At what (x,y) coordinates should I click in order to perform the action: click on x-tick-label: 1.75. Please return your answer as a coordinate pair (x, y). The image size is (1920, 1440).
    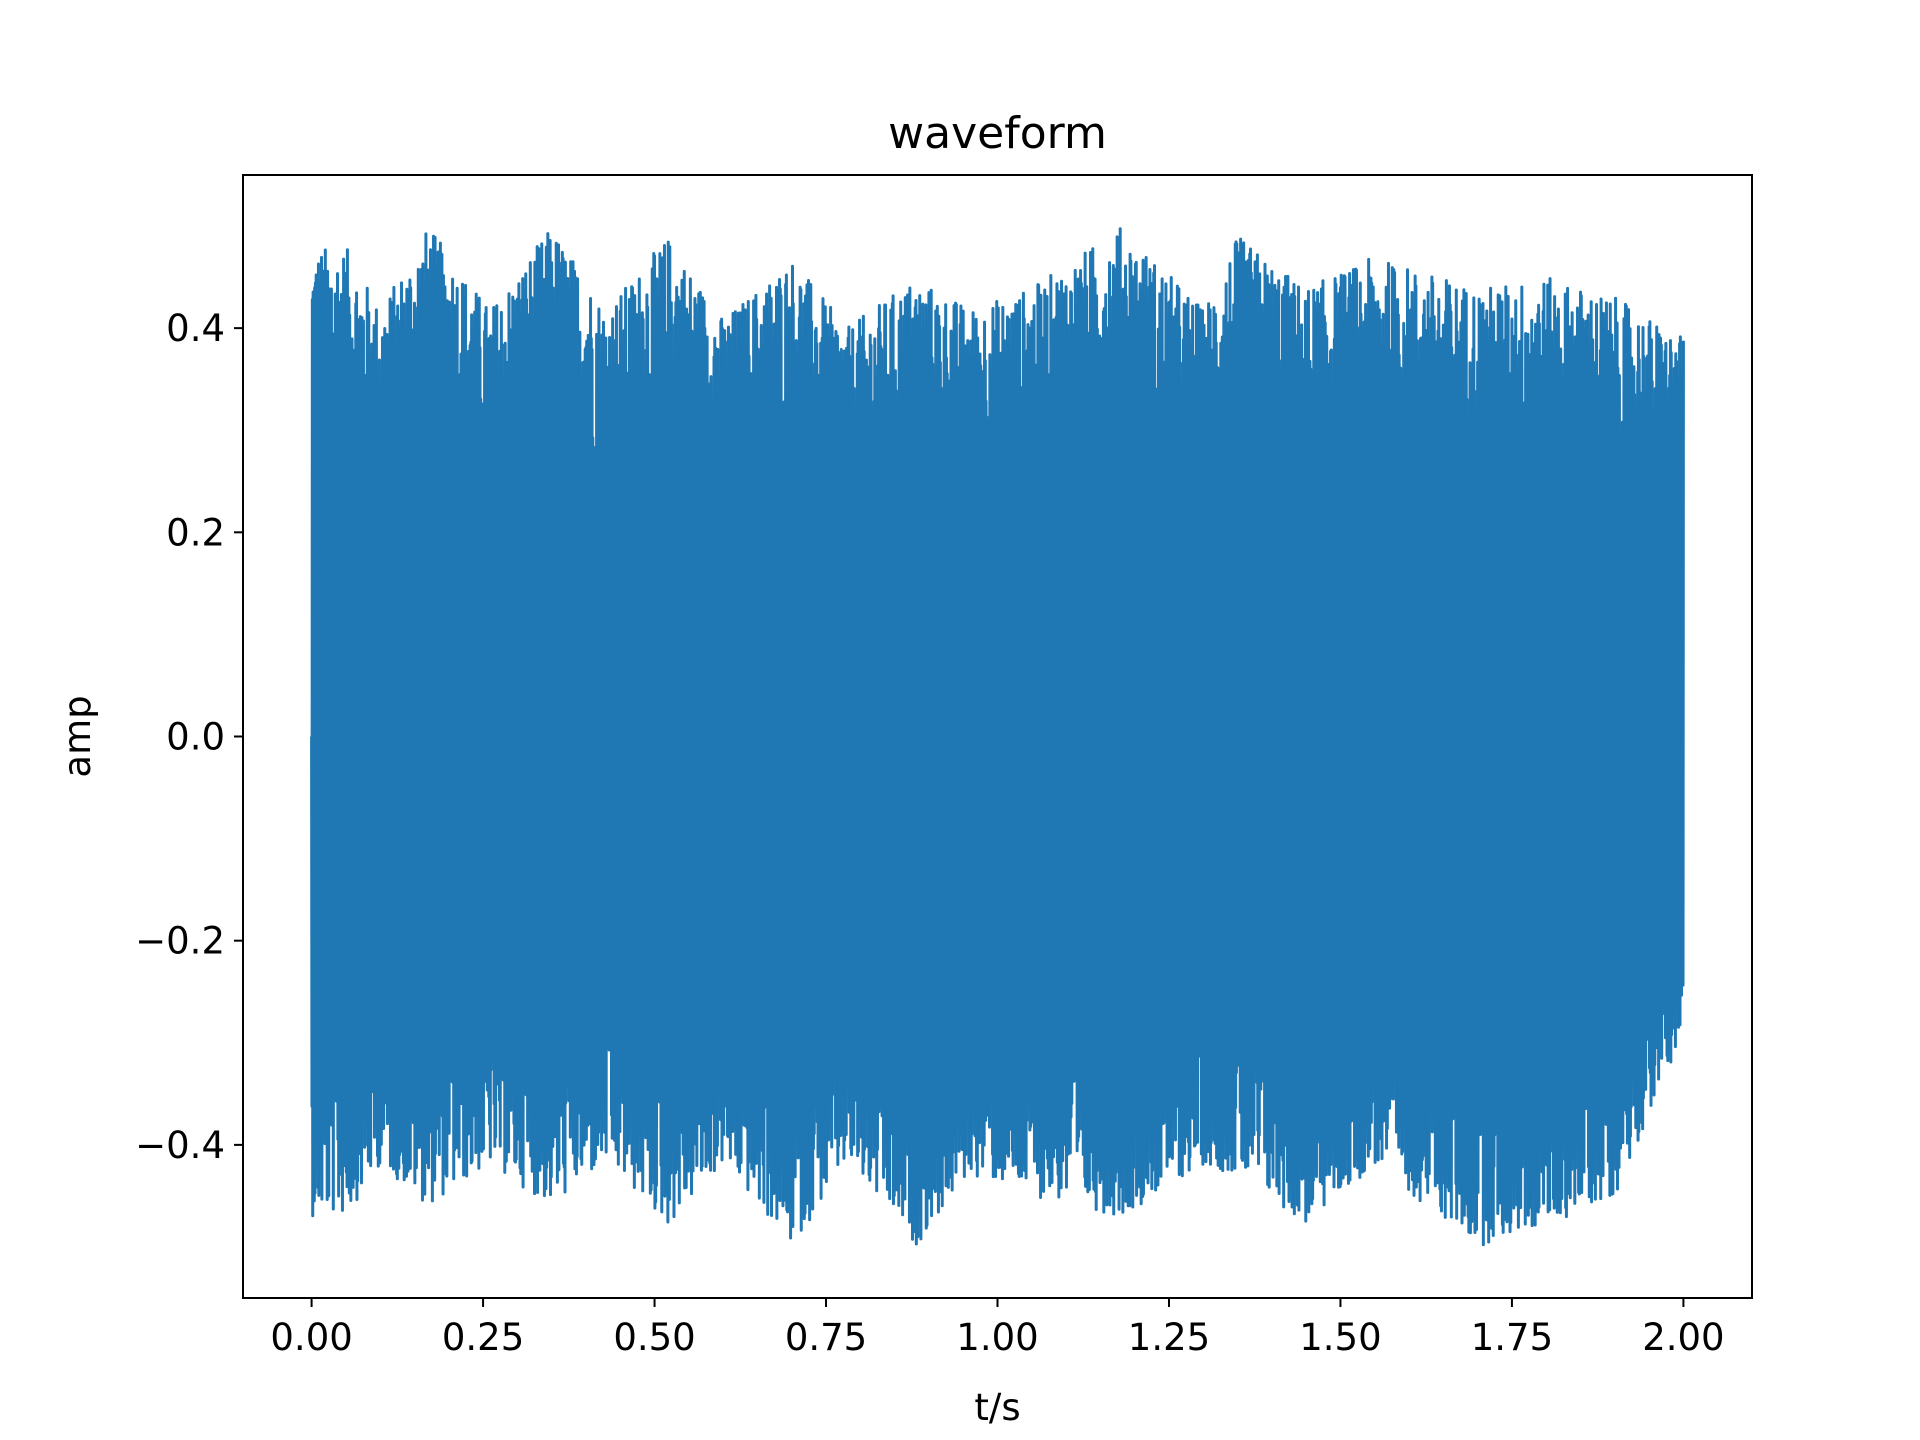
    Looking at the image, I should click on (1512, 1337).